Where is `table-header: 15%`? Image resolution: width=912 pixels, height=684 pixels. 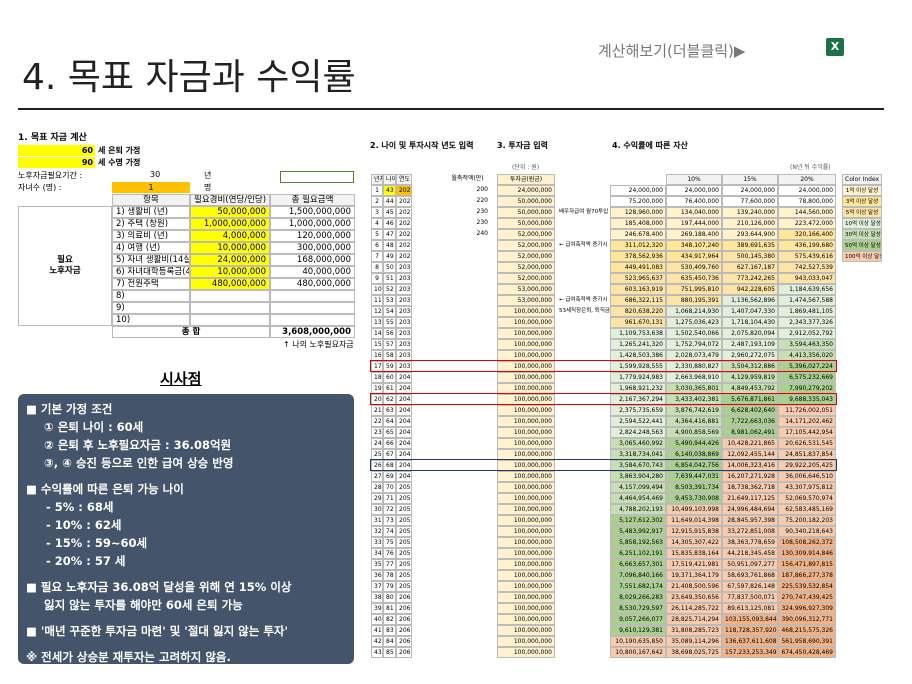
table-header: 15% is located at coordinates (750, 179).